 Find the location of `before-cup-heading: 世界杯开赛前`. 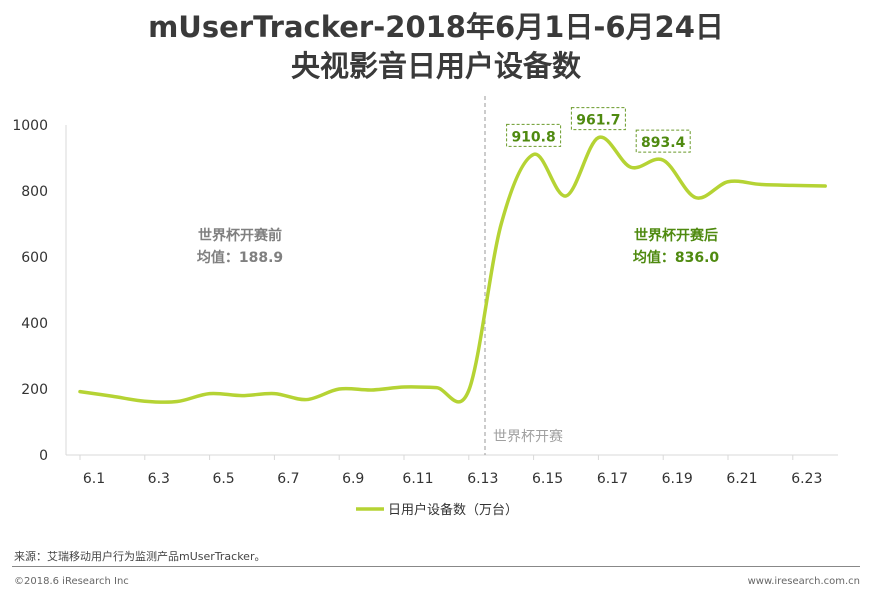

before-cup-heading: 世界杯开赛前 is located at coordinates (240, 235).